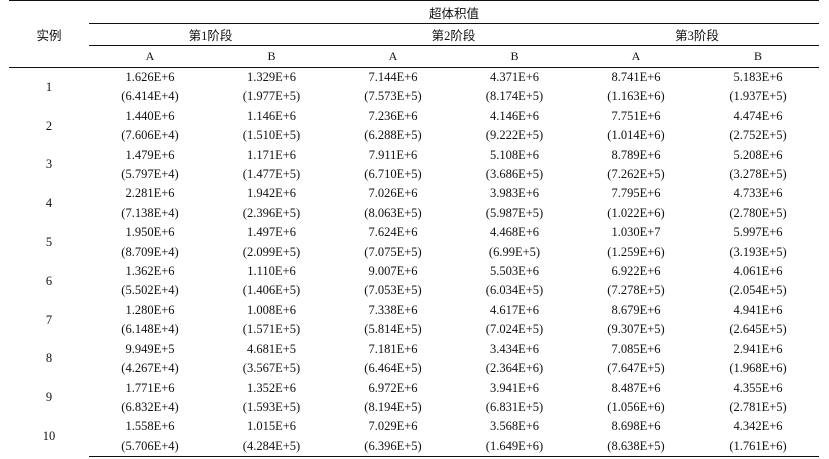 The image size is (829, 459). Describe the element at coordinates (271, 447) in the screenshot. I see `std-cell: (4.284E+5)` at that location.